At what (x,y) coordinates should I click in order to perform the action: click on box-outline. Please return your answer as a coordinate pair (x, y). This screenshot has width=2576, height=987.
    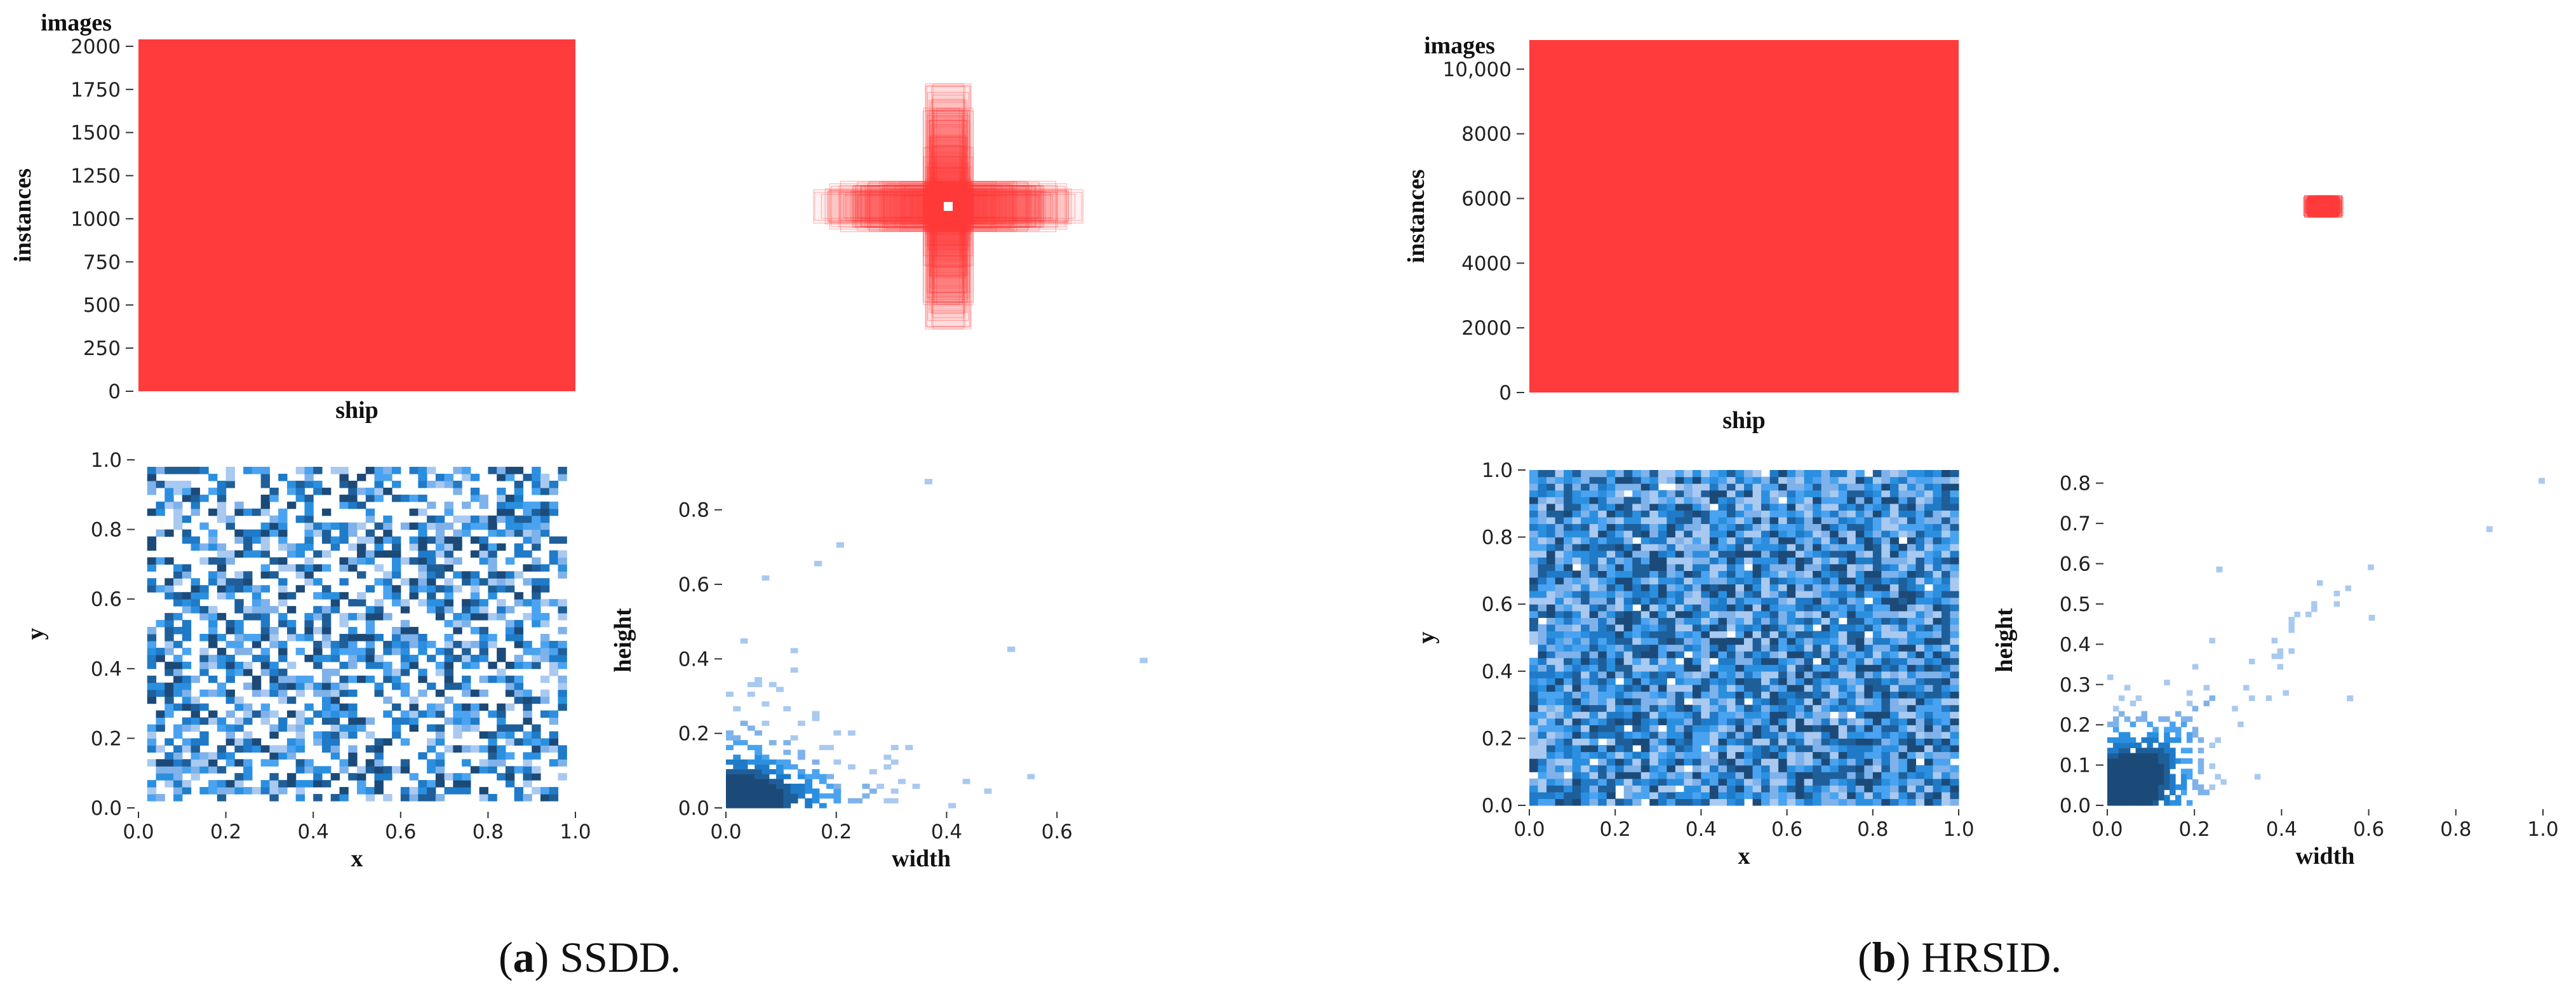
    Looking at the image, I should click on (948, 206).